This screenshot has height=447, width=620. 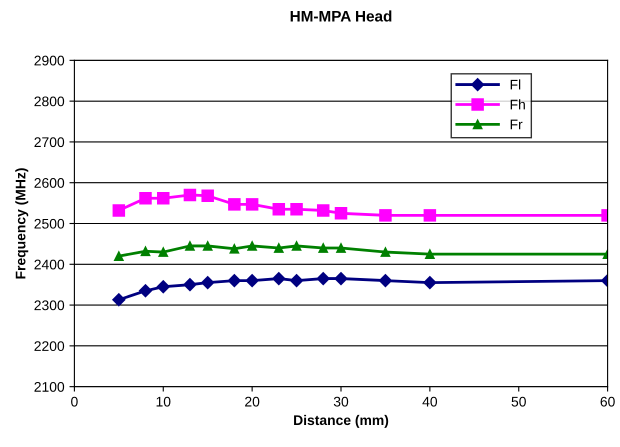 I want to click on x-axis-title: Distance (mm), so click(x=341, y=421).